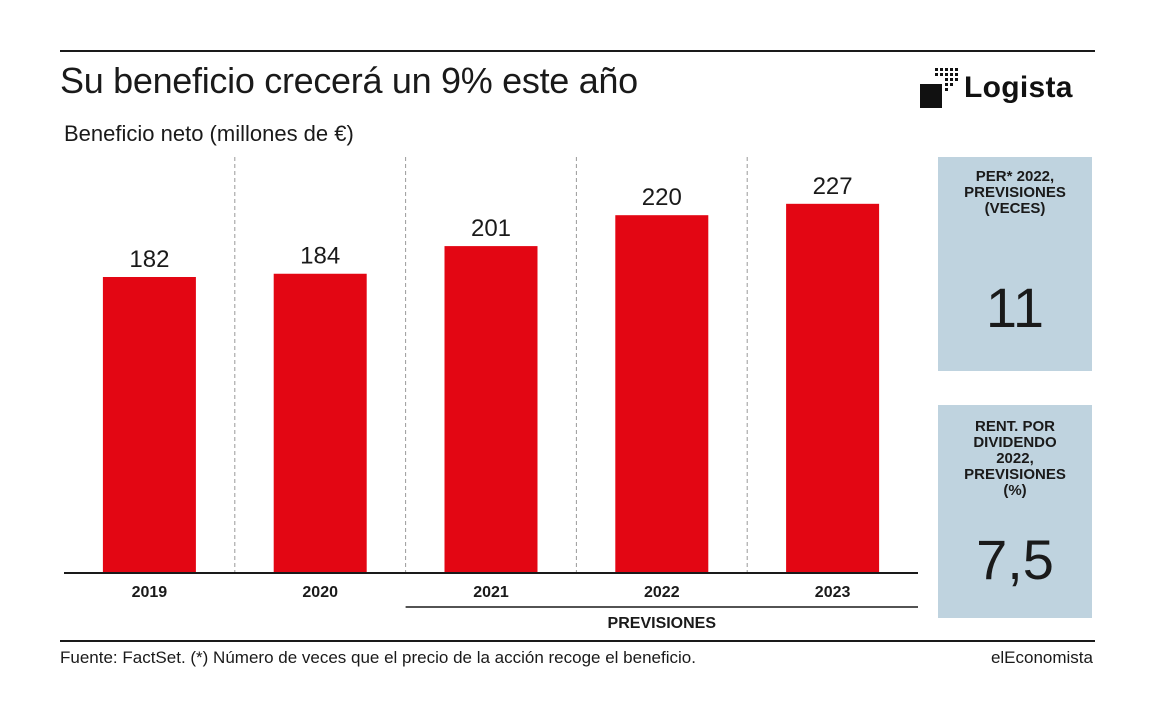  What do you see at coordinates (662, 394) in the screenshot?
I see `bar-2022` at bounding box center [662, 394].